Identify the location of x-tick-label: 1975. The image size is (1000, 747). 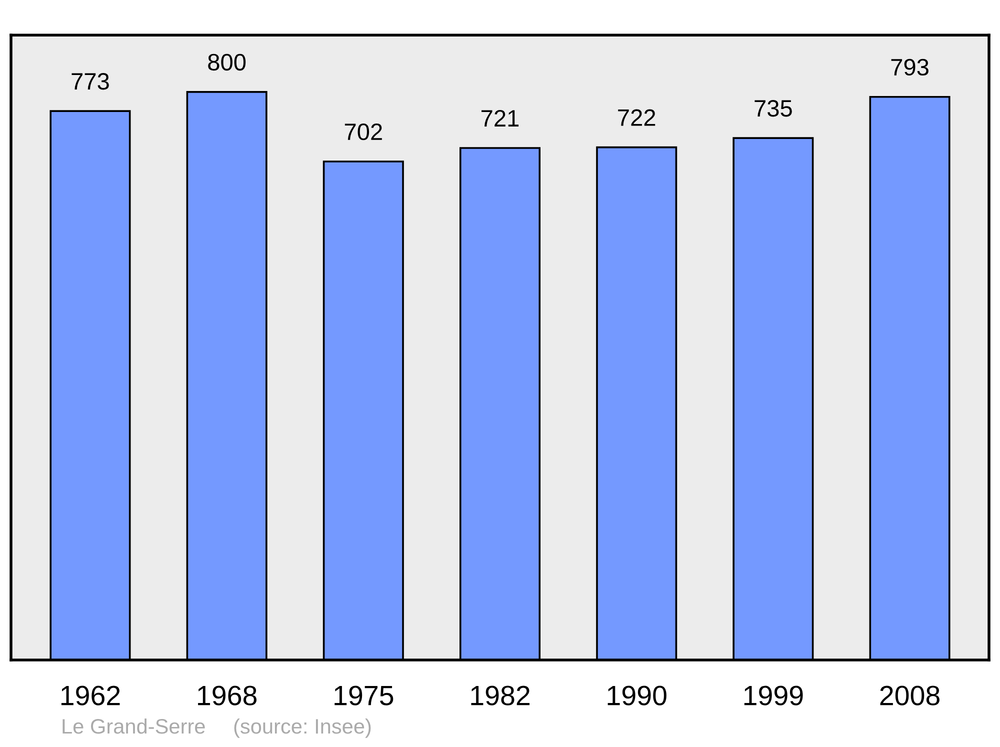
(364, 696).